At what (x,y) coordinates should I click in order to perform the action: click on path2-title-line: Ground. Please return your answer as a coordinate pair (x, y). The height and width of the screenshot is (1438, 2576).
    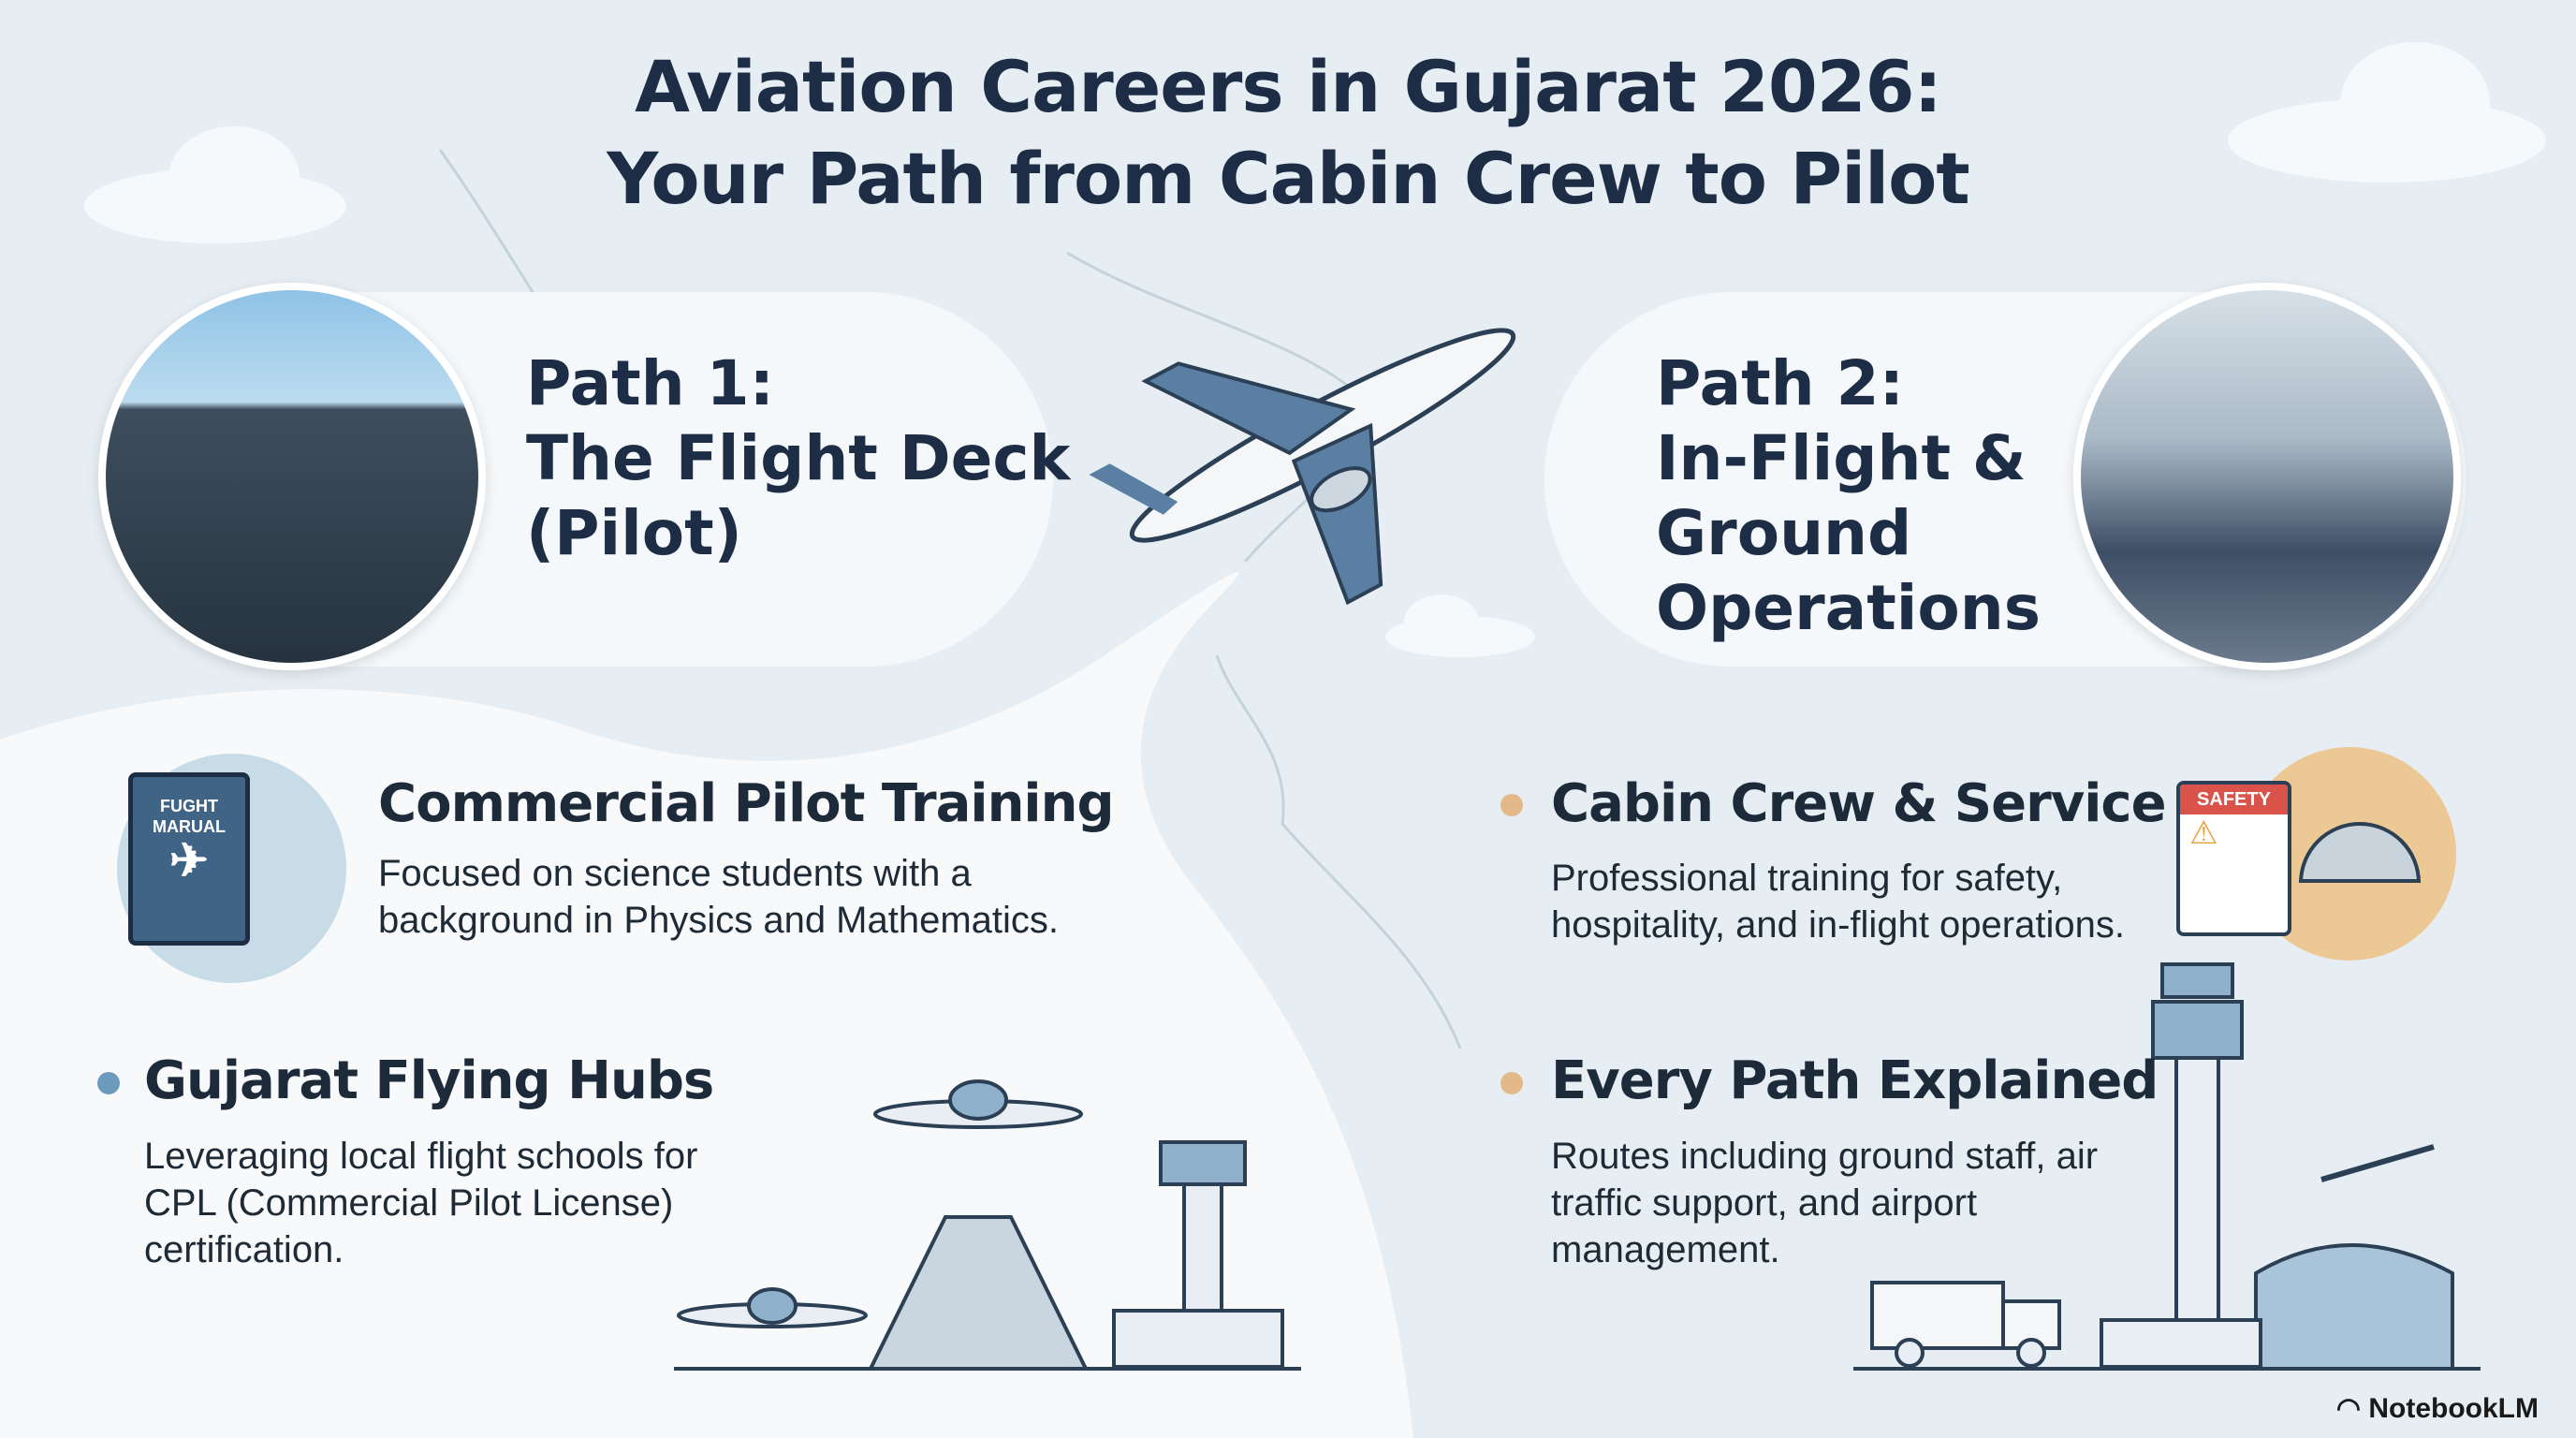
    Looking at the image, I should click on (1784, 533).